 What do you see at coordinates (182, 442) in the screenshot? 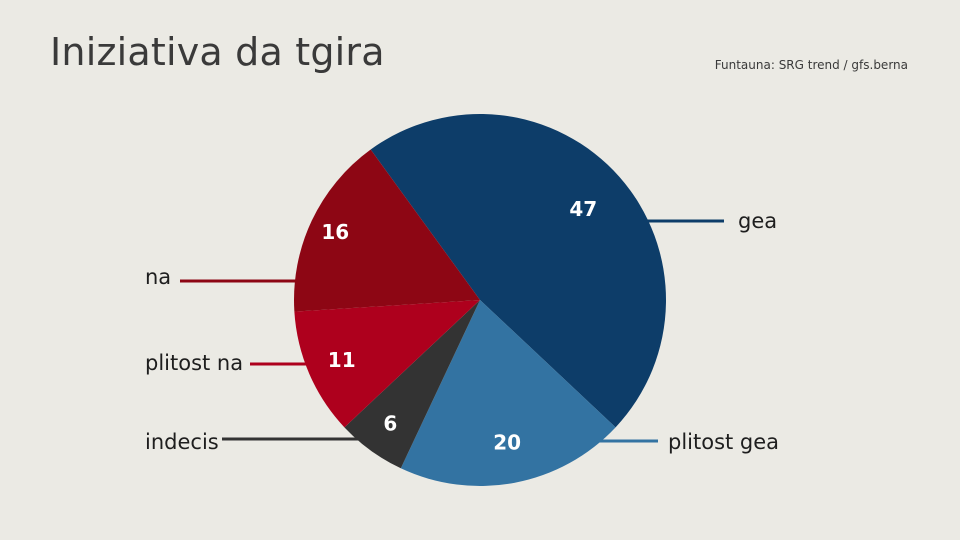
I see `category-label-indecis: indecis` at bounding box center [182, 442].